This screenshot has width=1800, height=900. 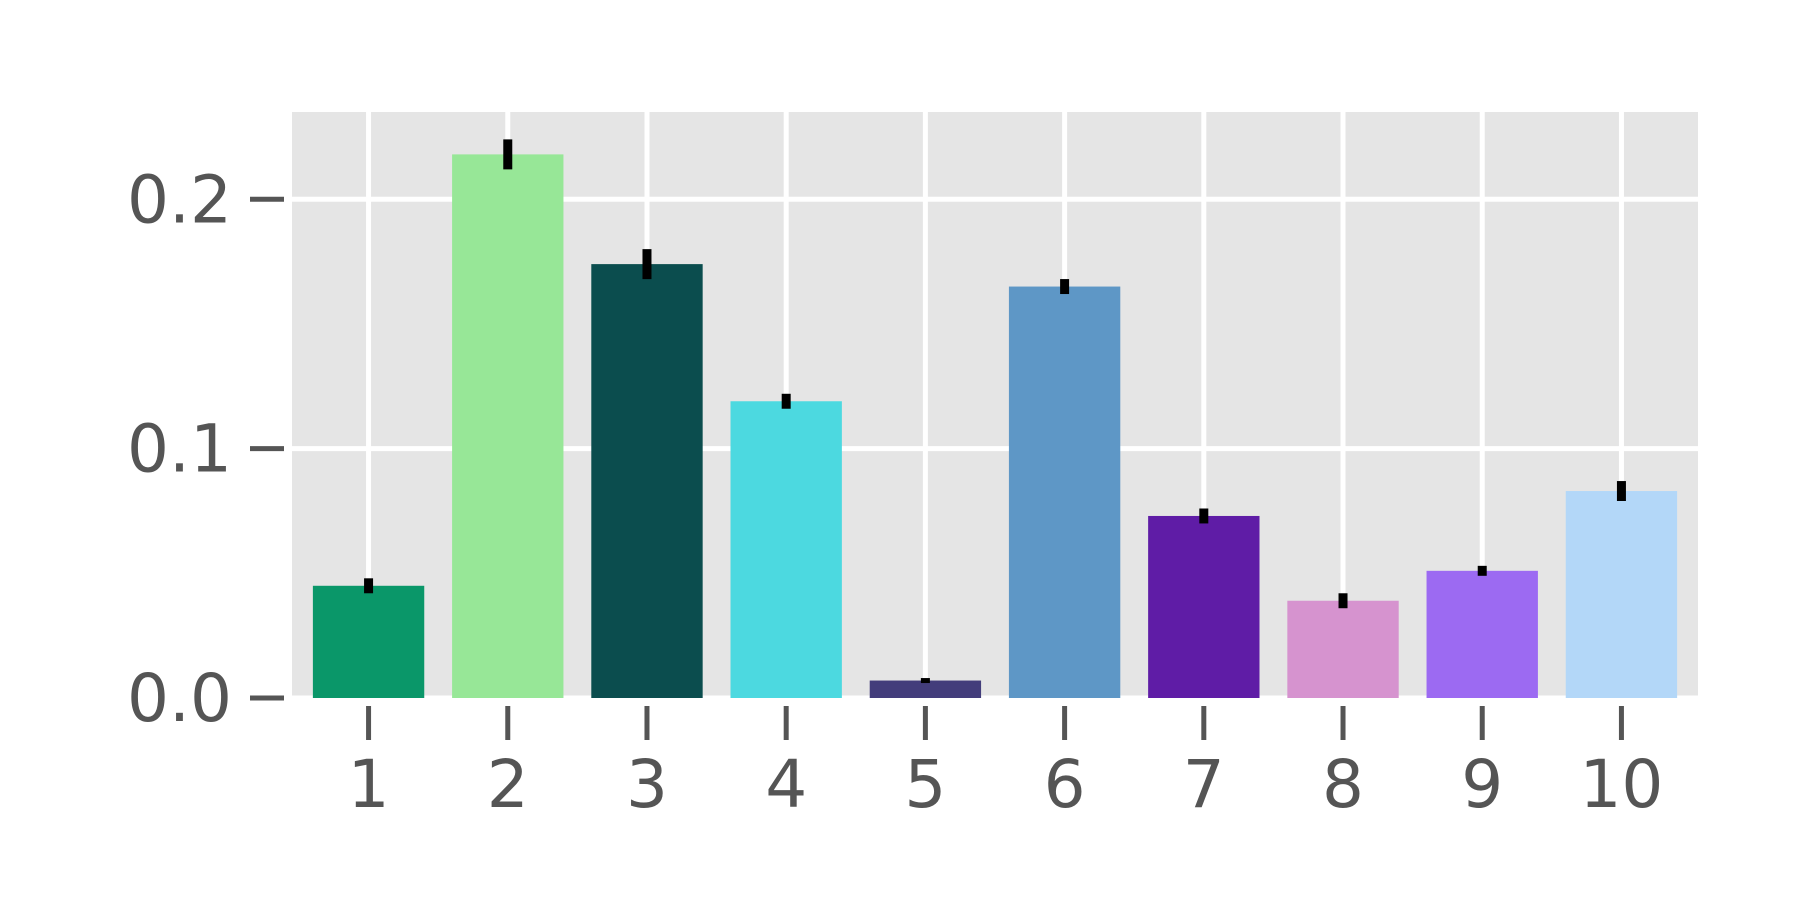 What do you see at coordinates (1482, 784) in the screenshot?
I see `x-tick-label: 9` at bounding box center [1482, 784].